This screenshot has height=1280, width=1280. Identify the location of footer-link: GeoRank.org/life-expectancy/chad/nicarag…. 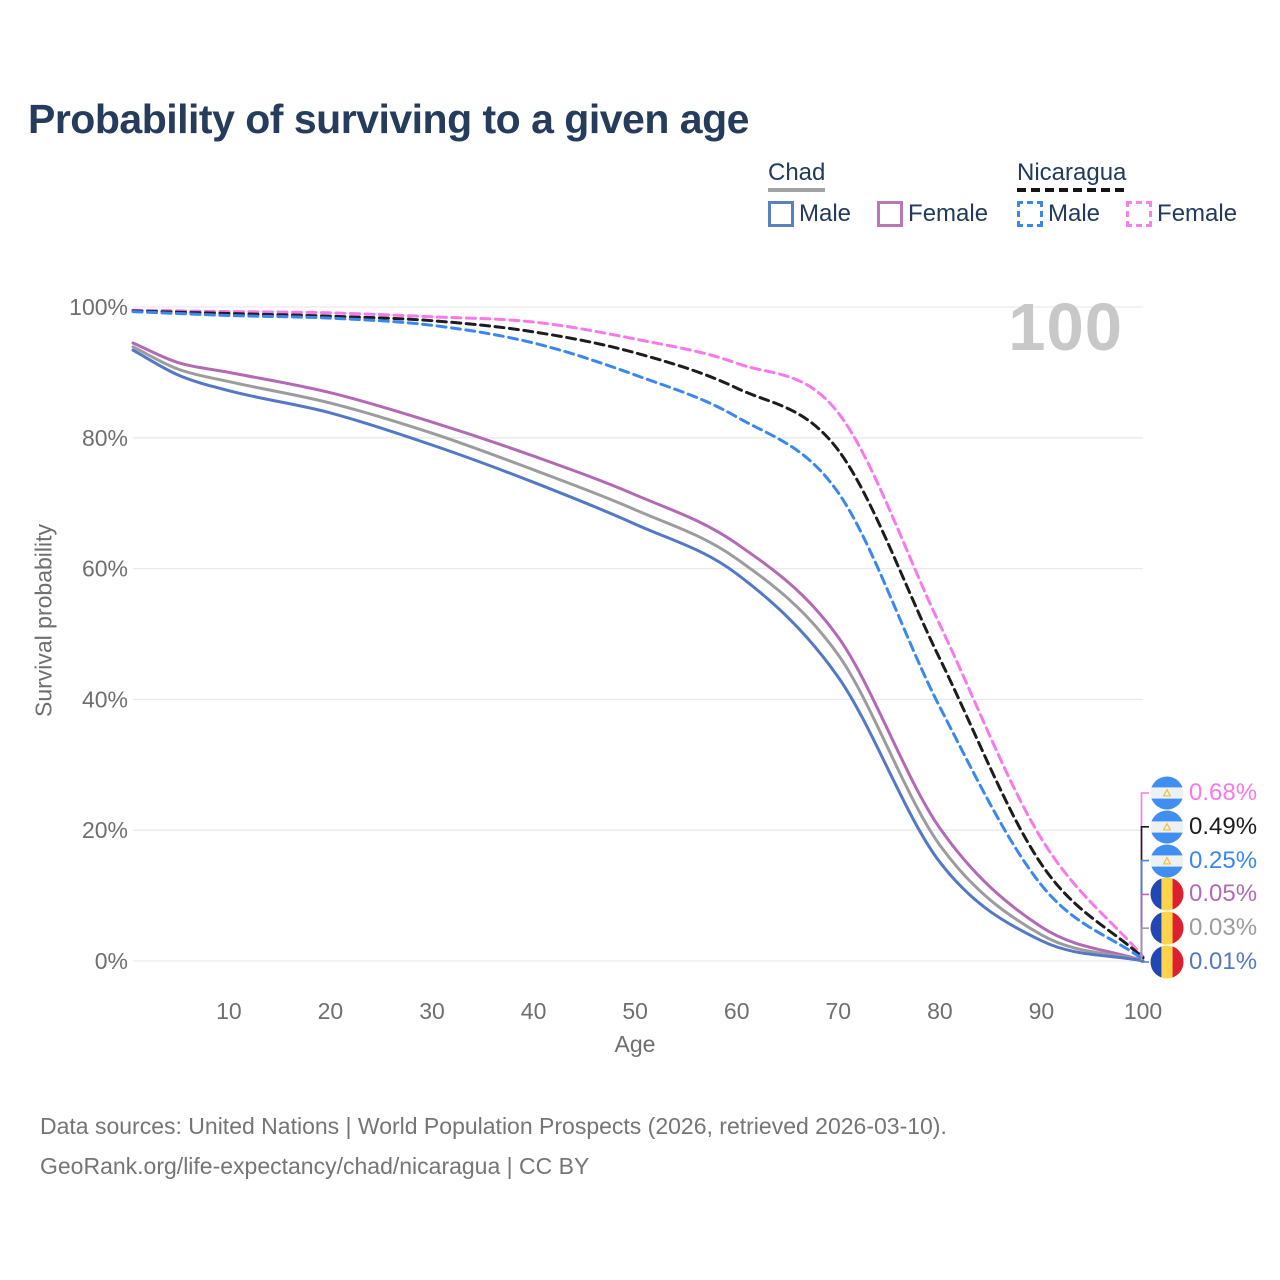
(315, 1166).